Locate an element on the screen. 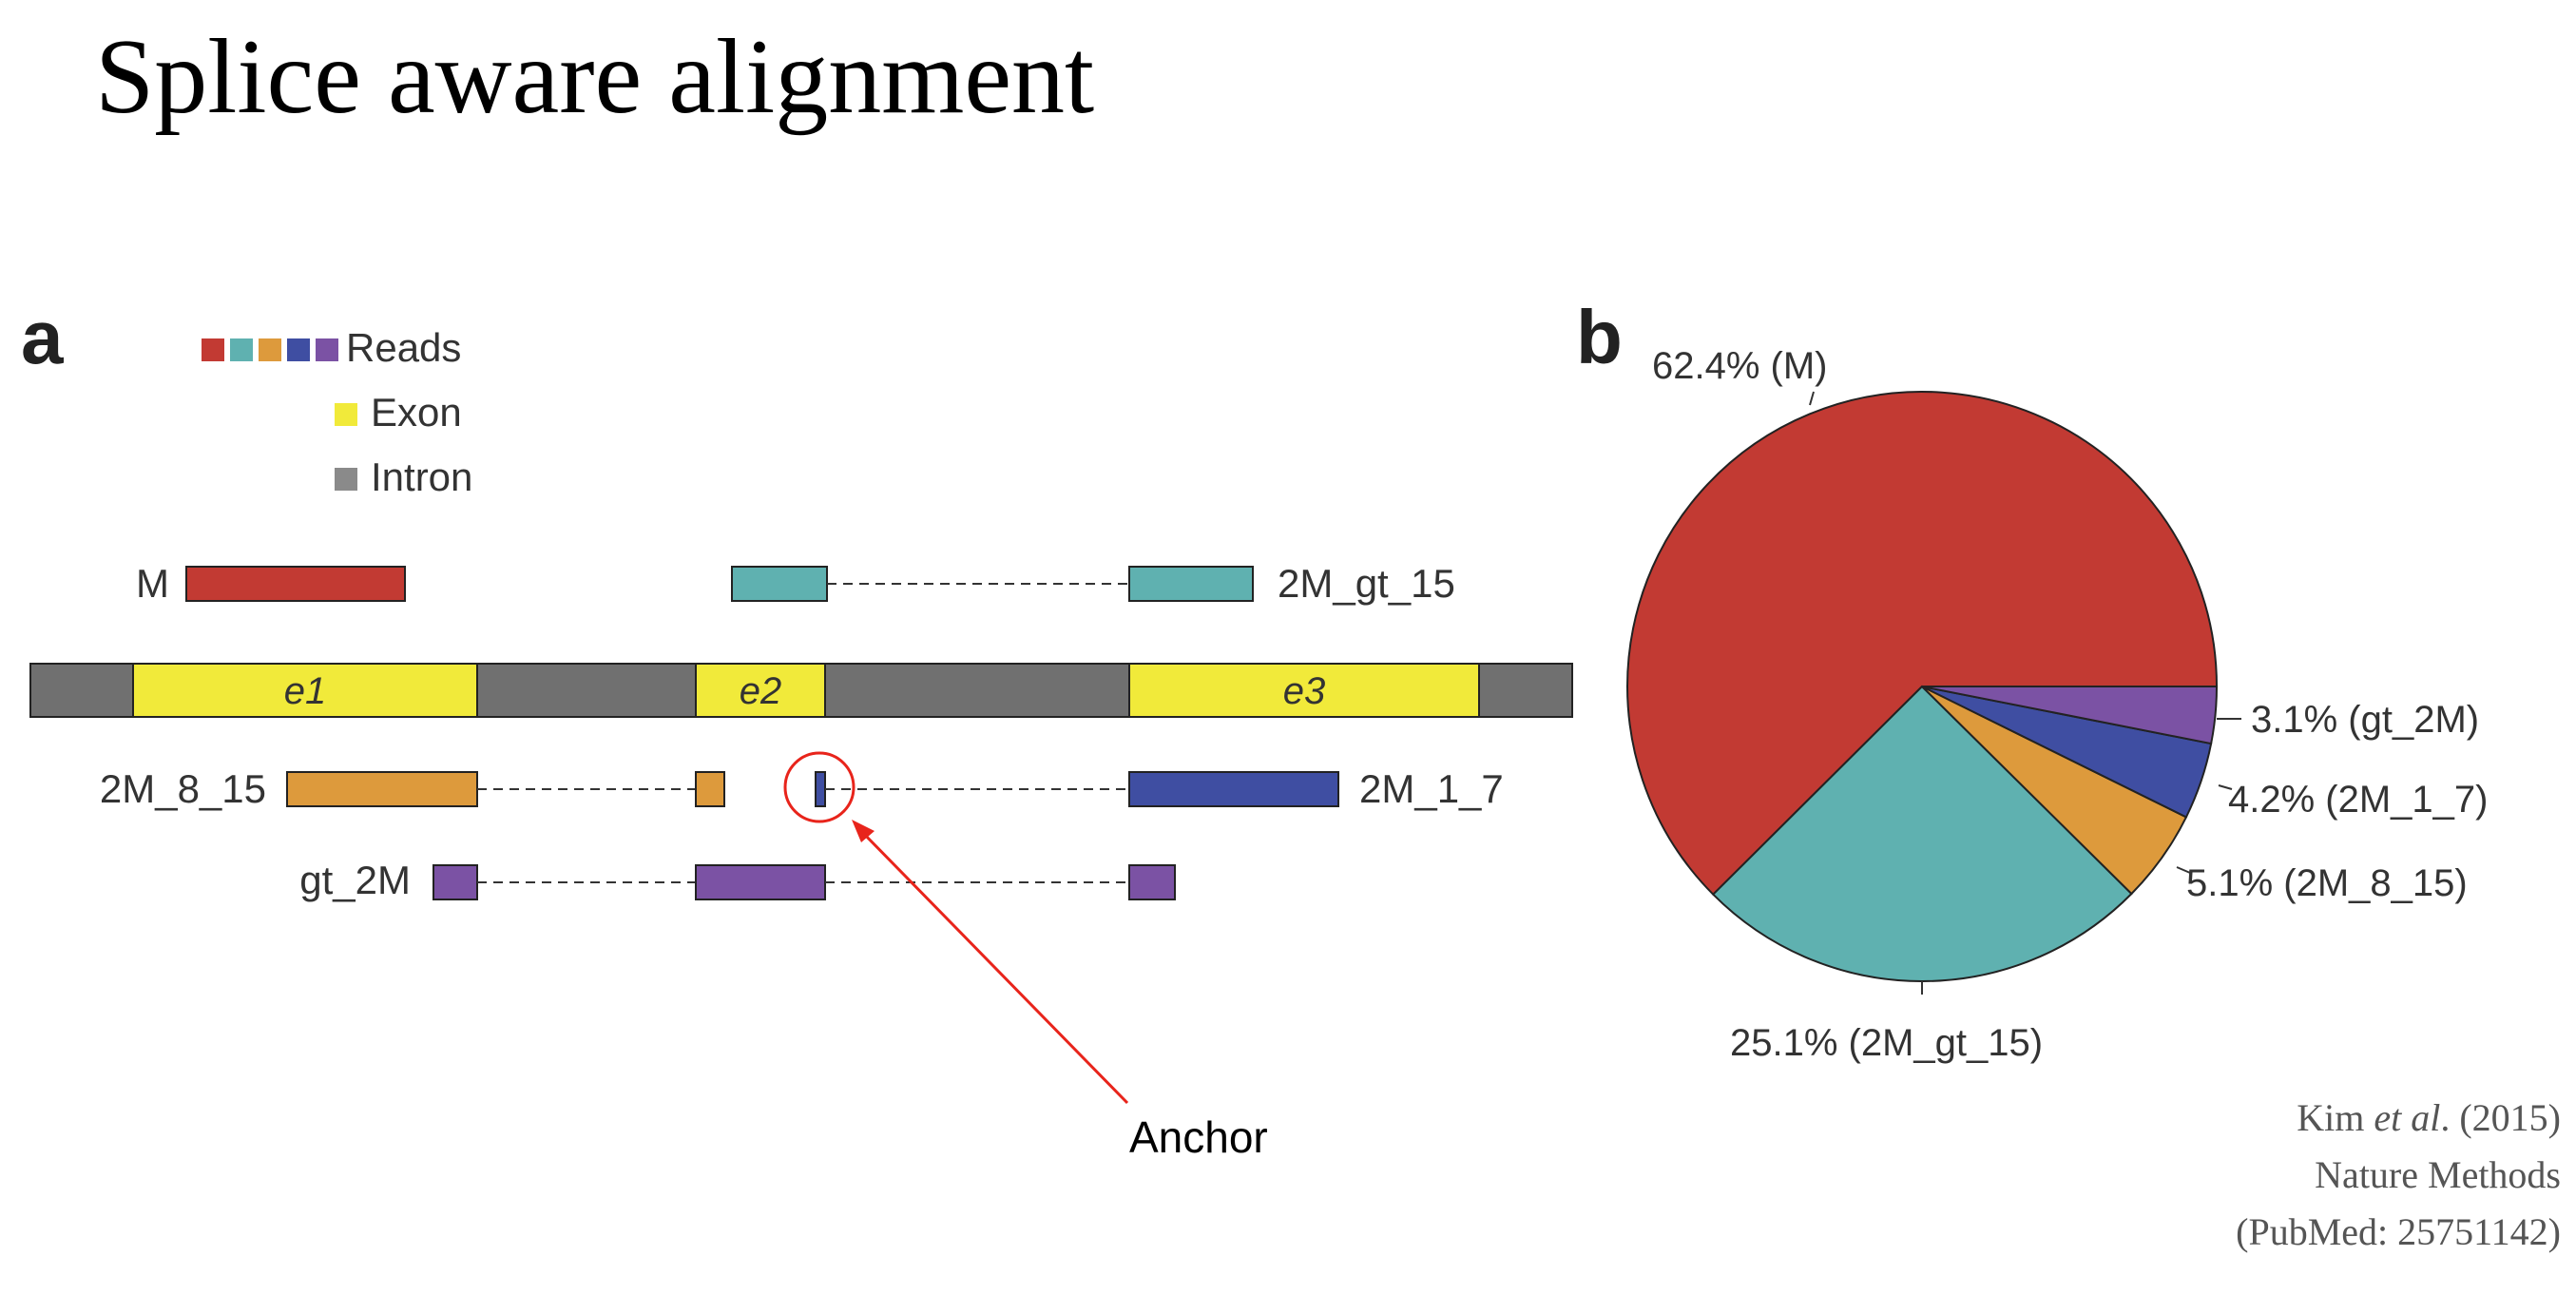 This screenshot has width=2576, height=1295. anchor-circle is located at coordinates (819, 787).